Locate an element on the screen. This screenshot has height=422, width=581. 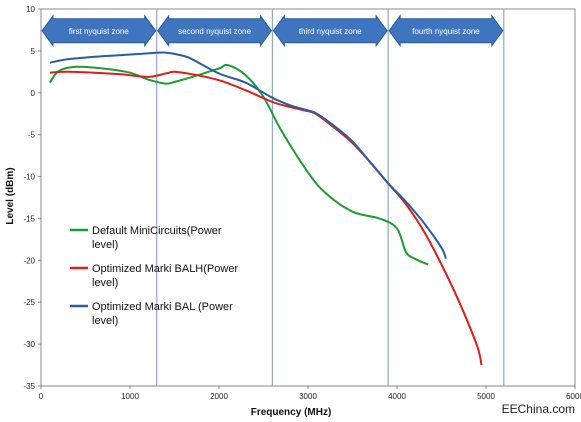
y-tick-label: -5 is located at coordinates (32, 135).